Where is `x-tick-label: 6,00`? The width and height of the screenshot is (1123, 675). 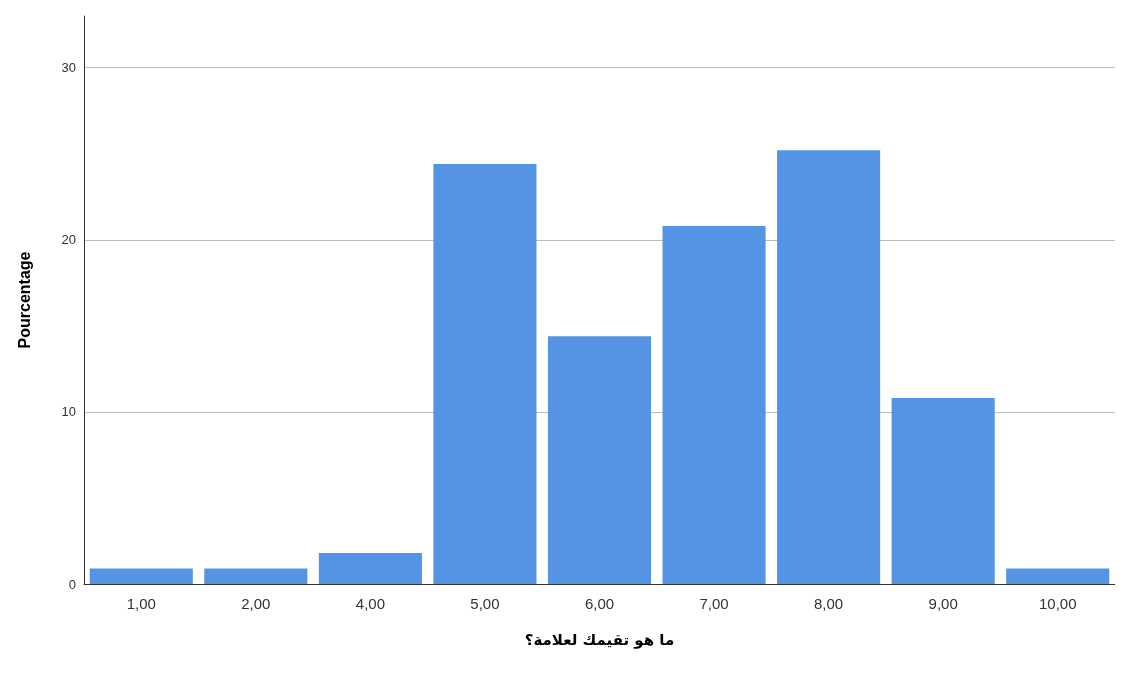 x-tick-label: 6,00 is located at coordinates (599, 603).